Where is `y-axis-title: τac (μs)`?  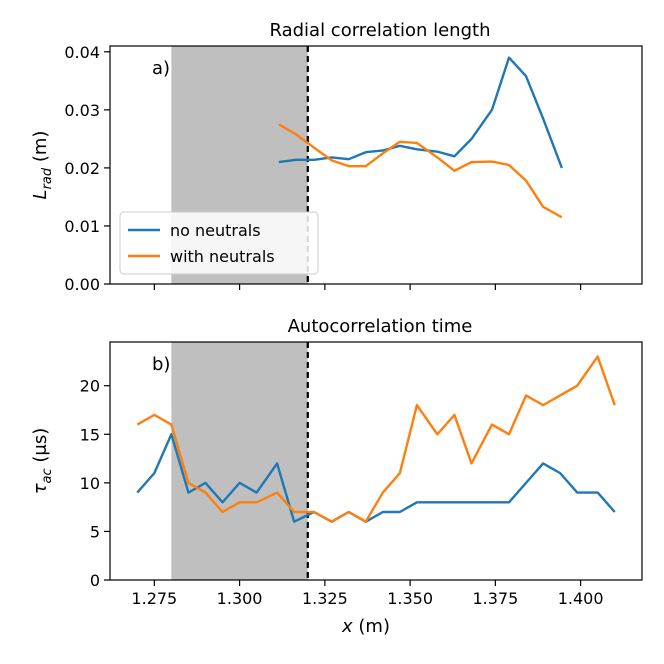
y-axis-title: τac (μs) is located at coordinates (42, 461).